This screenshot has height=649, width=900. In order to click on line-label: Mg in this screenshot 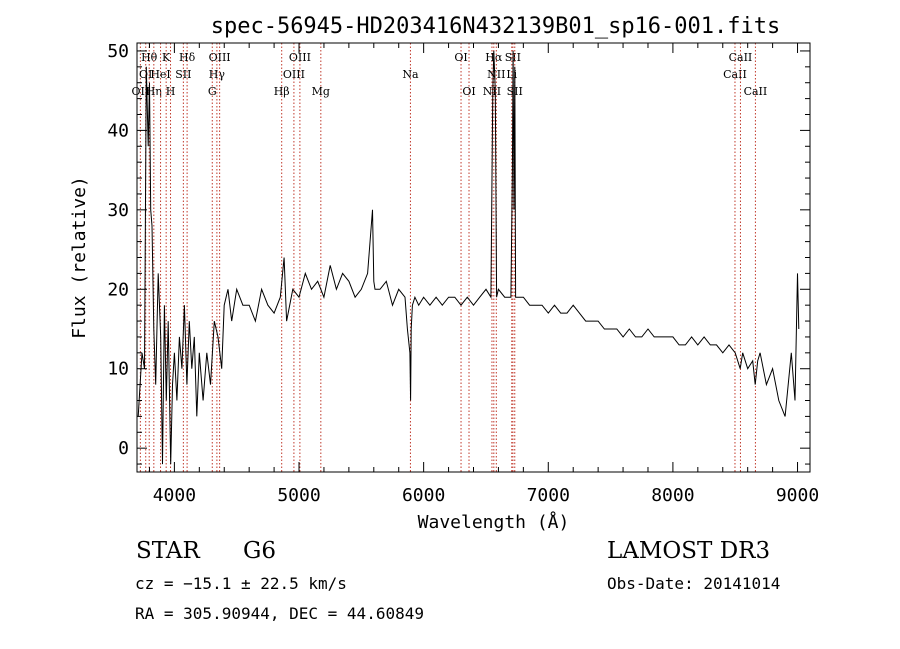, I will do `click(321, 91)`.